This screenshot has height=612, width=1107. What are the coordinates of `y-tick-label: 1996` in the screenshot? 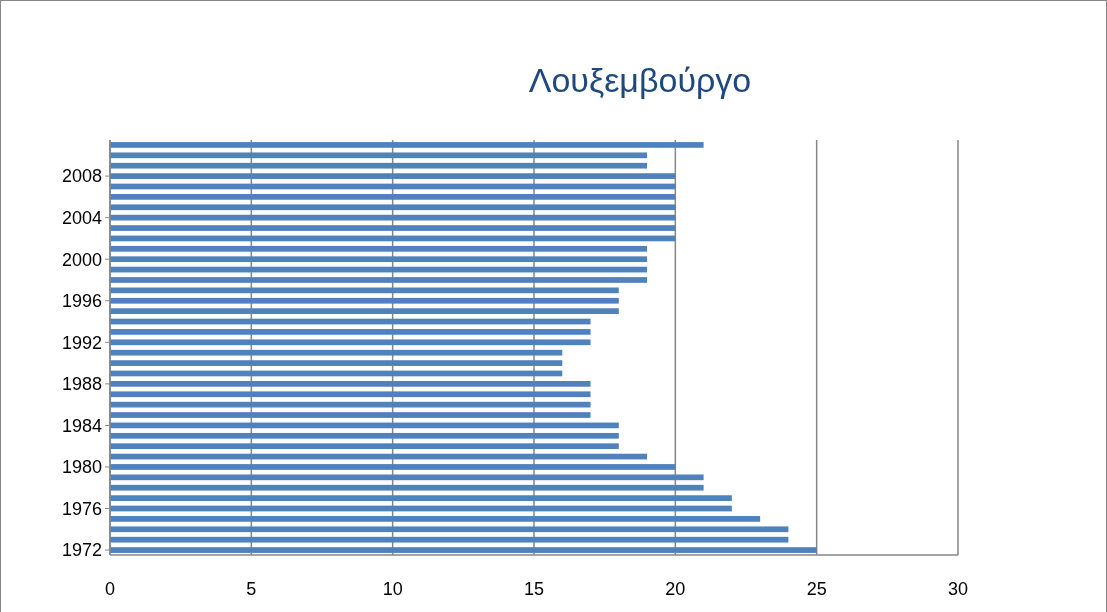 It's located at (81, 301).